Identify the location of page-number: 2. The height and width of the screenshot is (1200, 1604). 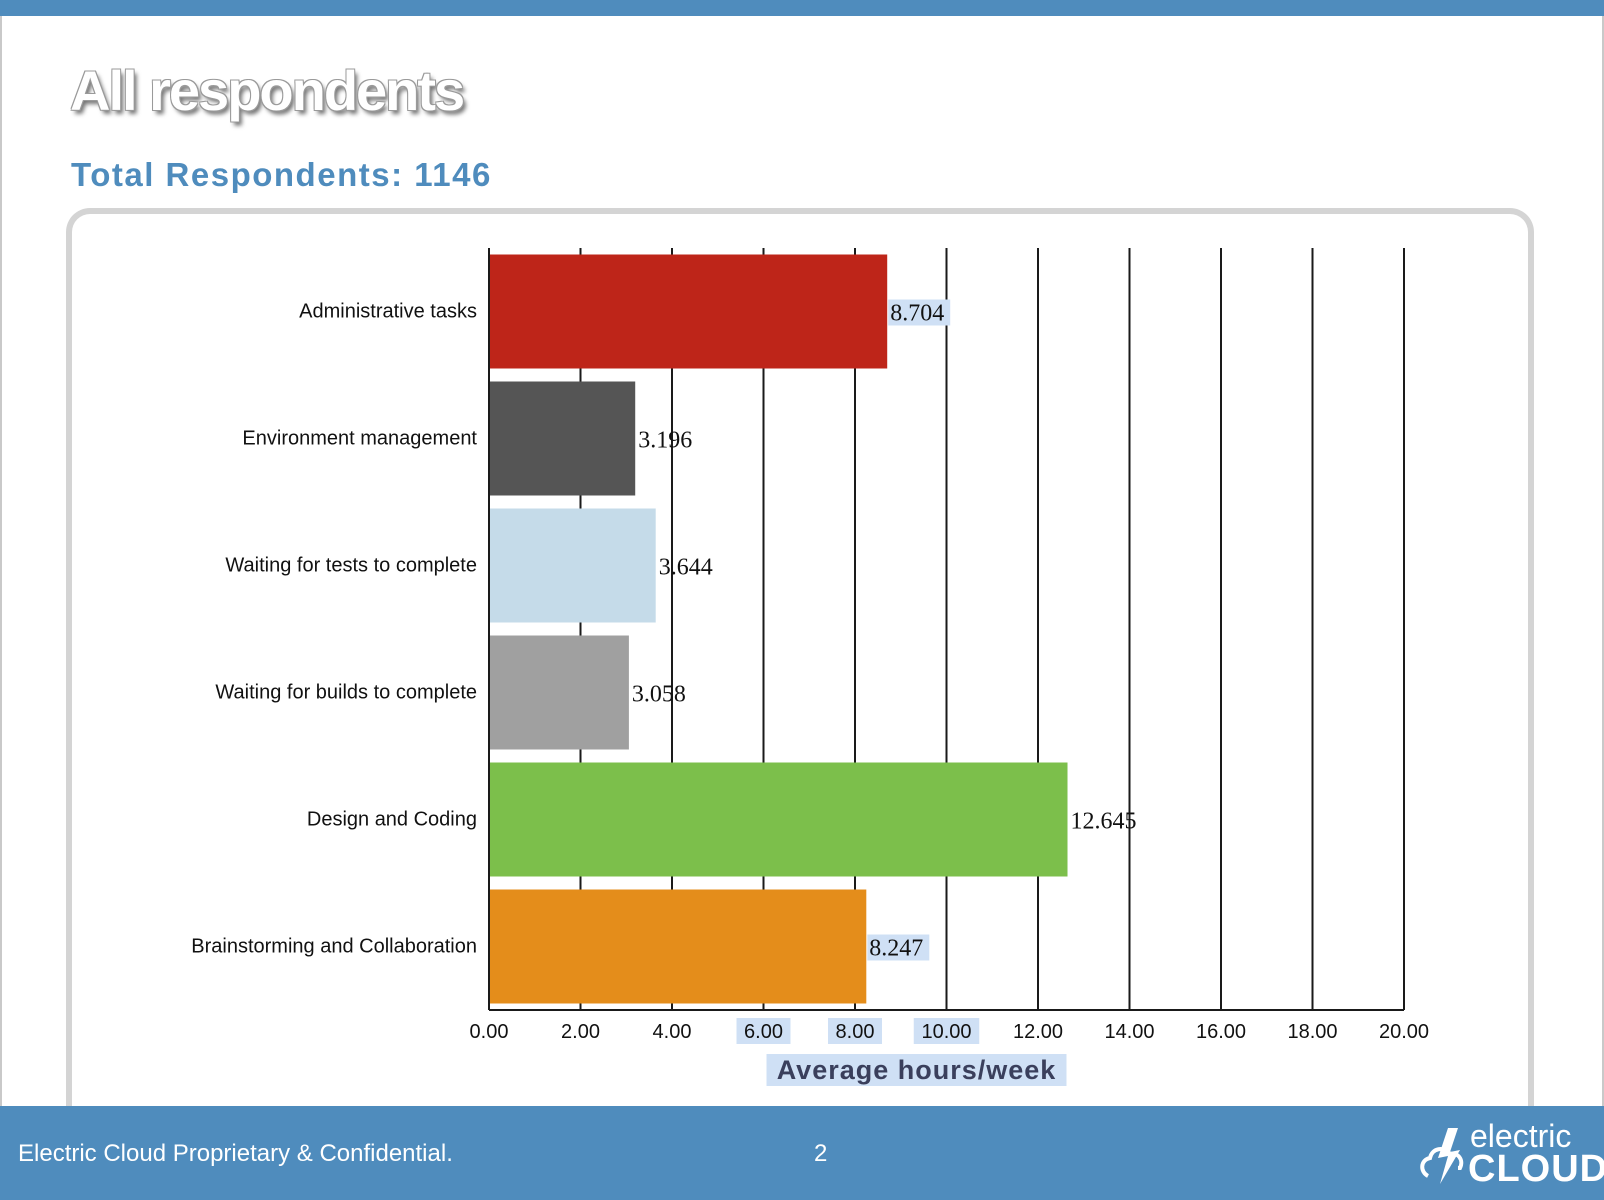
(821, 1153).